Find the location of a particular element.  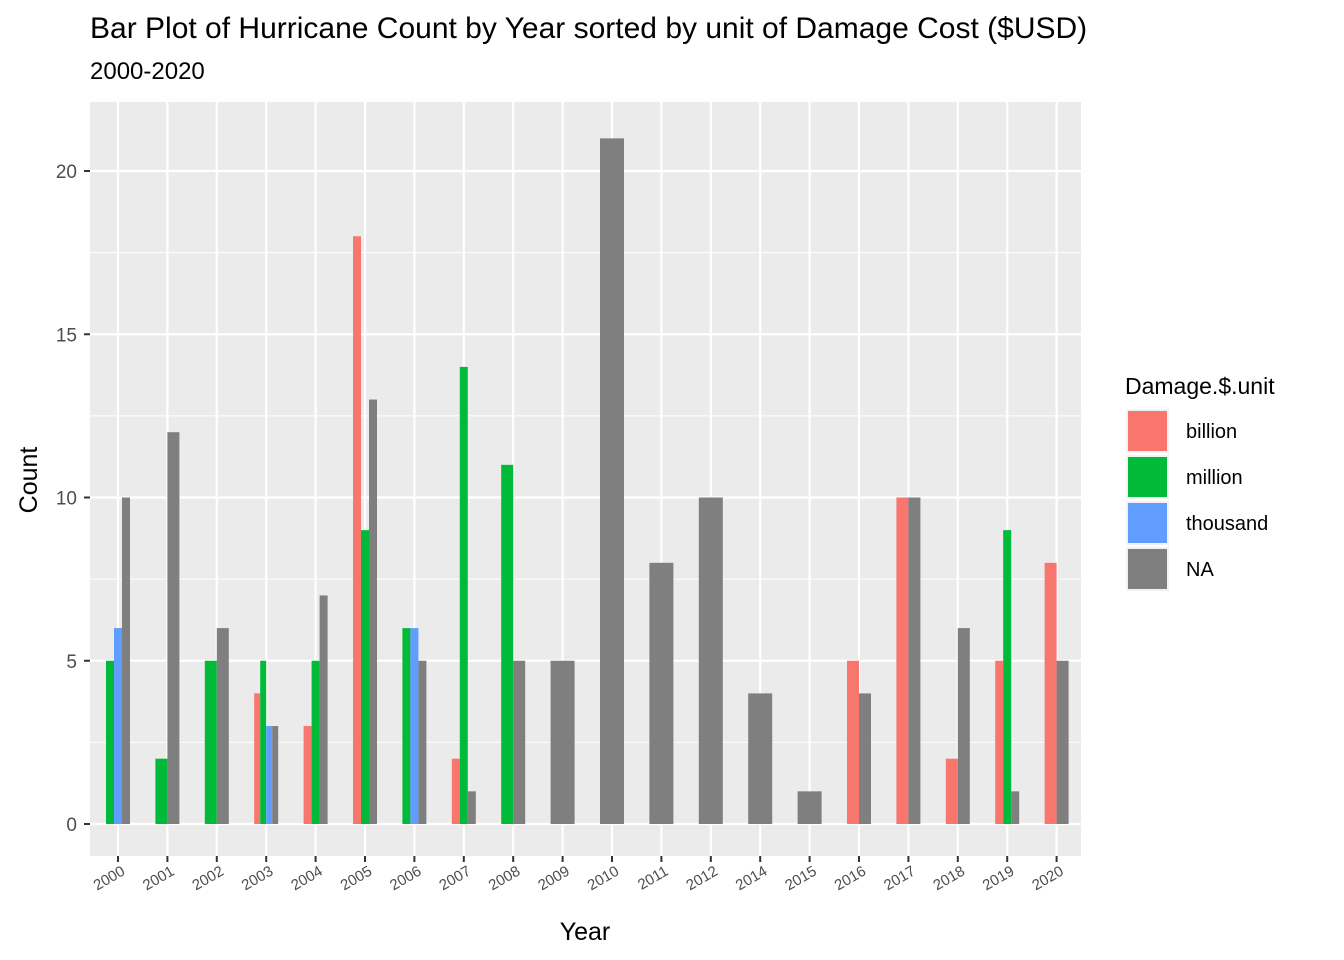

bar-2019-billion is located at coordinates (999, 742).